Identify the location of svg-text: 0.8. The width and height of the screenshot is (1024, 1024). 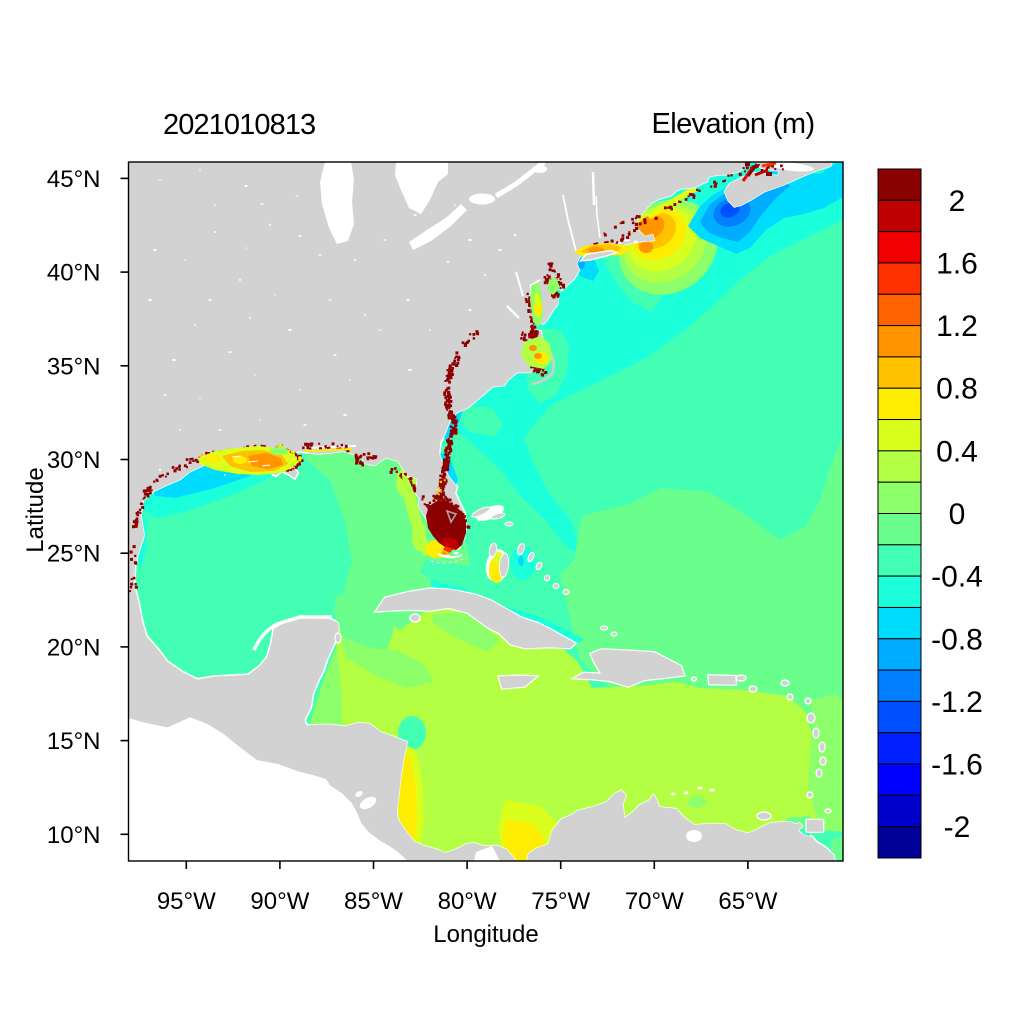
(957, 389).